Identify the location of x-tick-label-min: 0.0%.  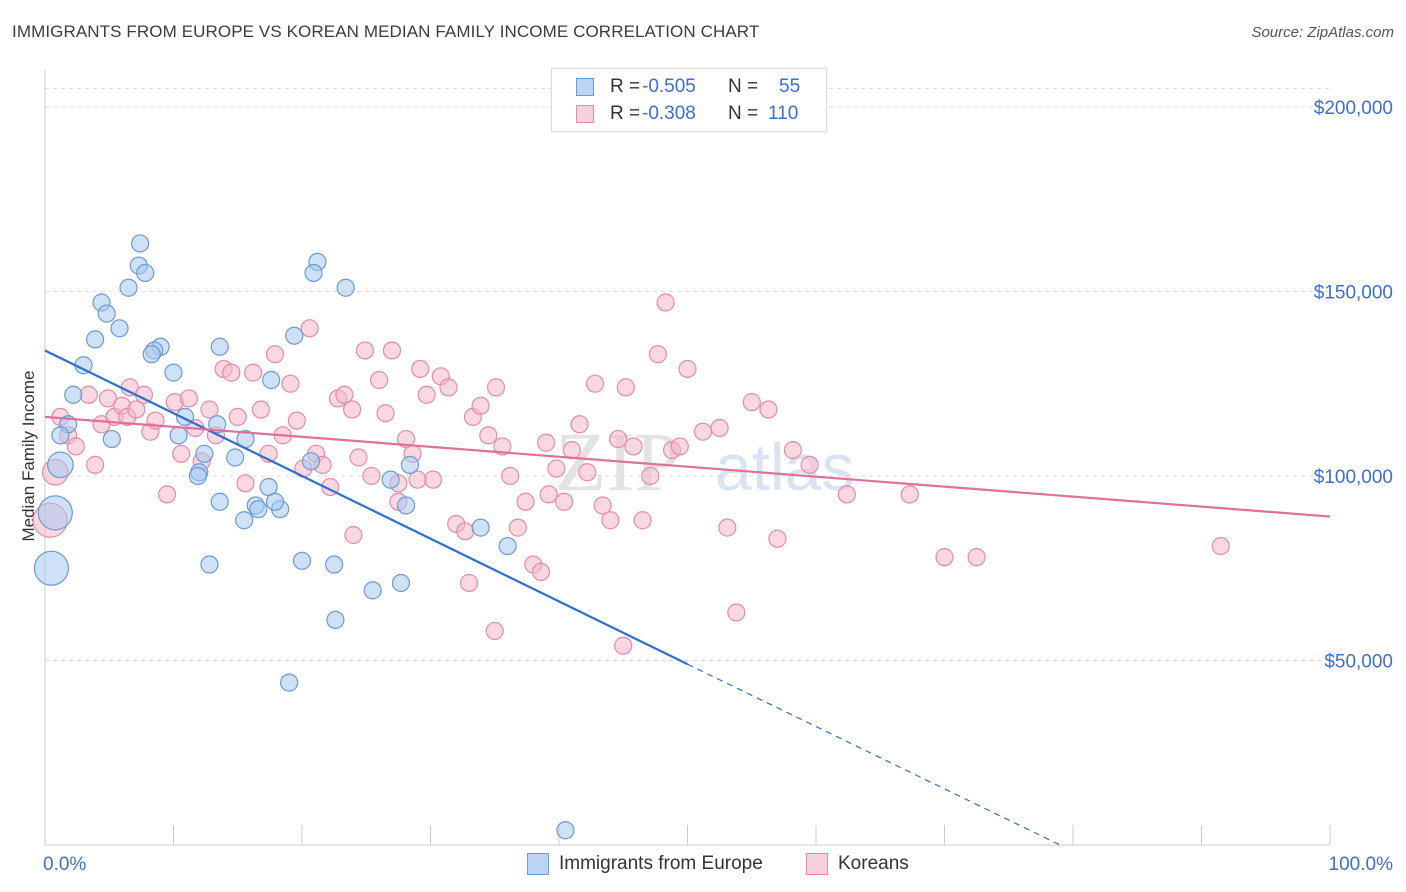
(64, 864).